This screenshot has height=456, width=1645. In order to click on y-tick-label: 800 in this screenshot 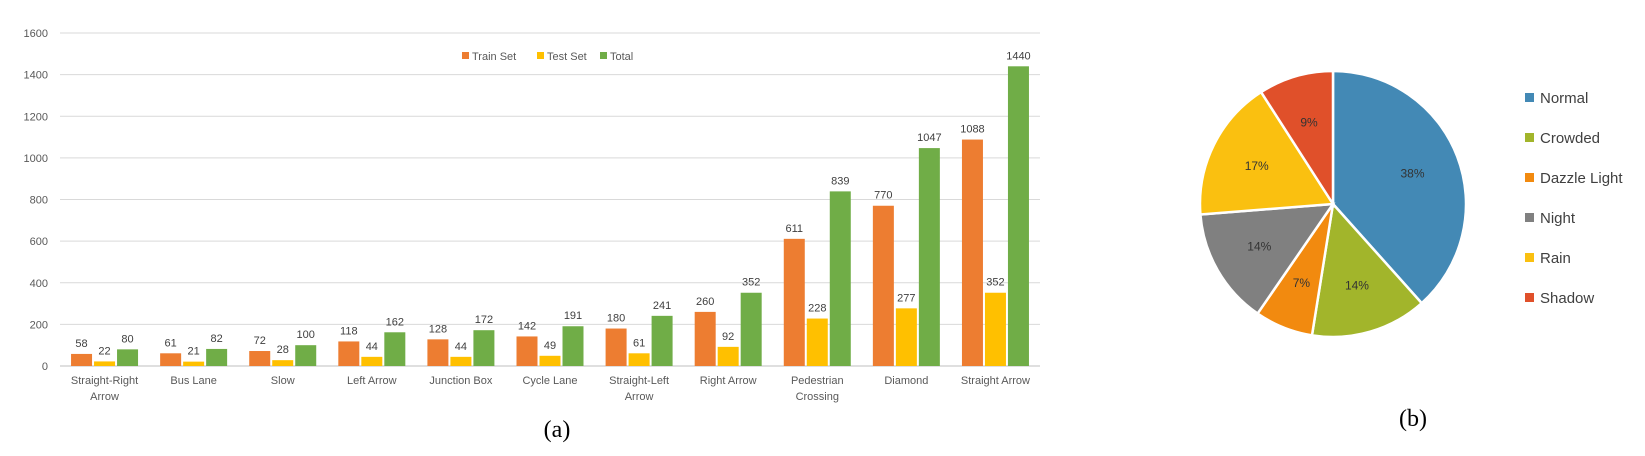, I will do `click(39, 201)`.